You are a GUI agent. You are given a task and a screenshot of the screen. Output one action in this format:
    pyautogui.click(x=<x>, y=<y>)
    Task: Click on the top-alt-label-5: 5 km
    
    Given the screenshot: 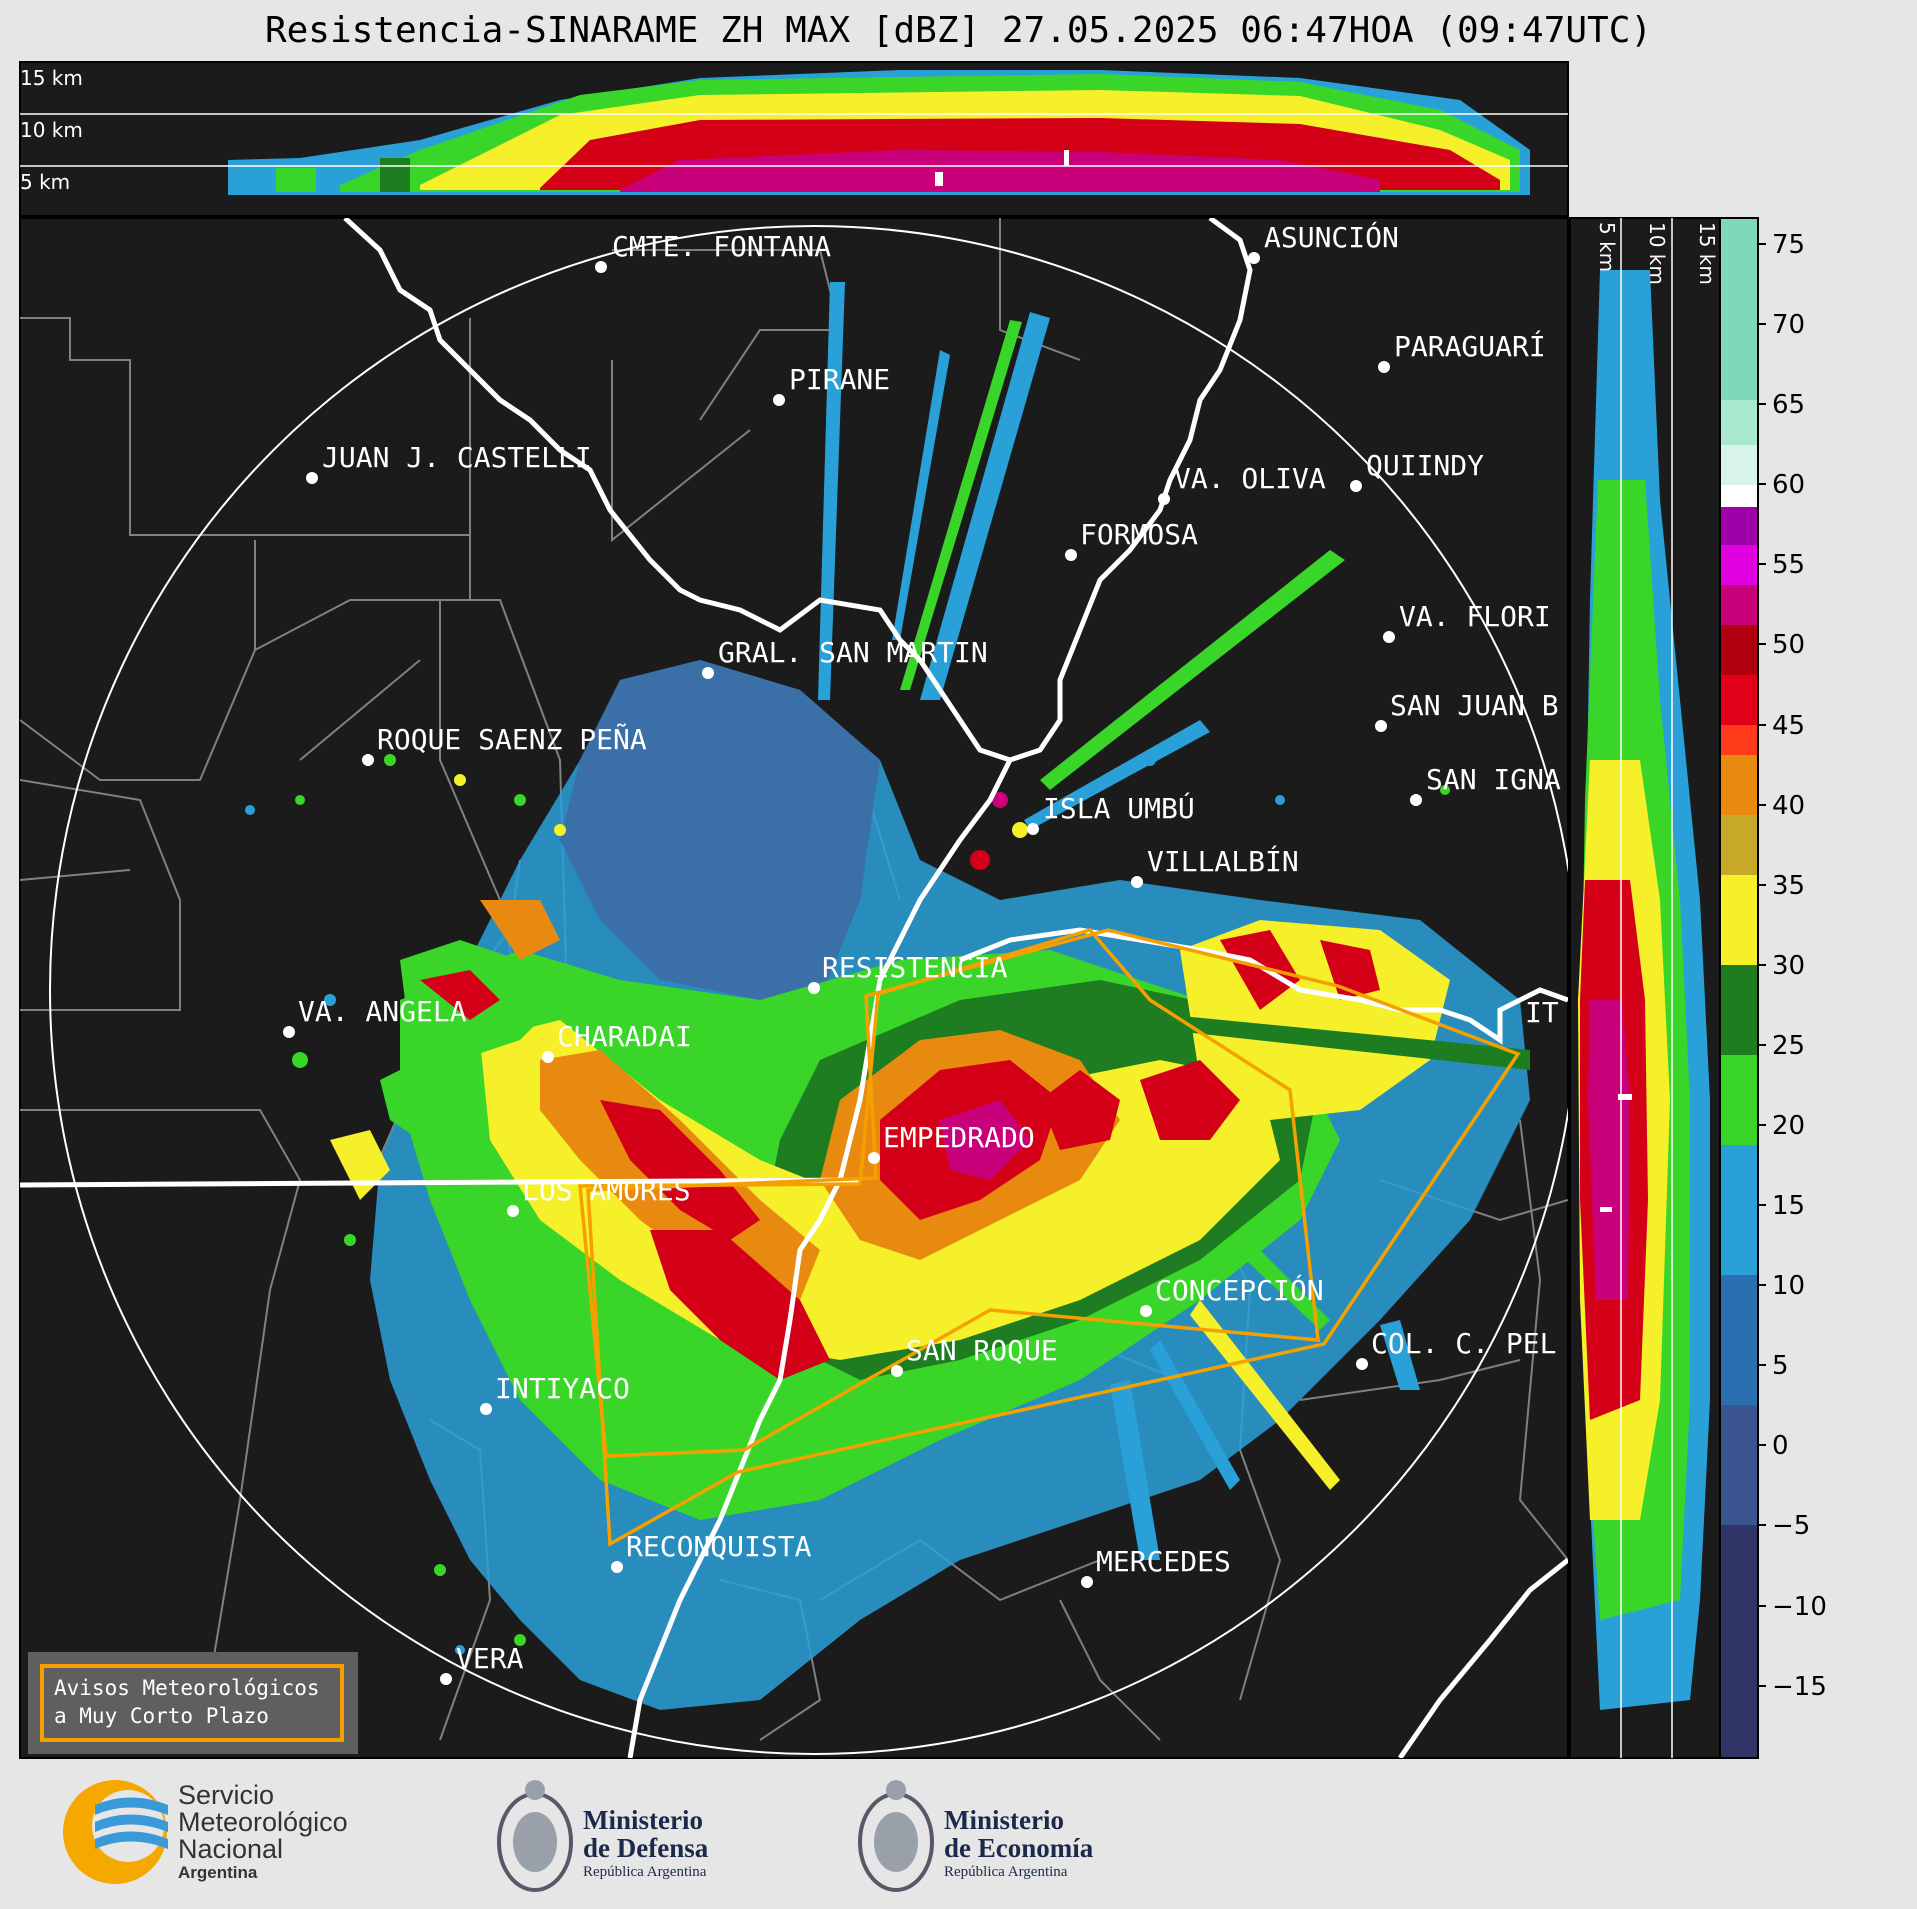 What is the action you would take?
    pyautogui.click(x=45, y=182)
    